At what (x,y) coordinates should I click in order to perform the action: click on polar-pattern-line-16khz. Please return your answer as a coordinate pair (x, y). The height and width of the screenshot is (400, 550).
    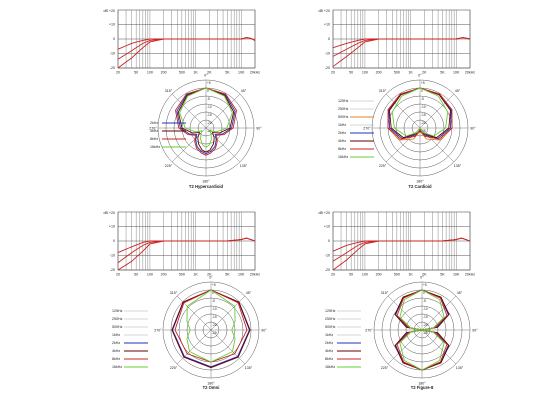
    Looking at the image, I should click on (422, 330).